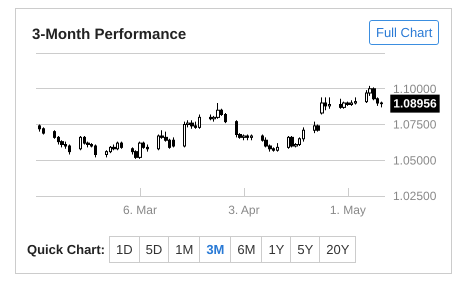 This screenshot has height=288, width=464. What do you see at coordinates (184, 249) in the screenshot?
I see `text: 1M` at bounding box center [184, 249].